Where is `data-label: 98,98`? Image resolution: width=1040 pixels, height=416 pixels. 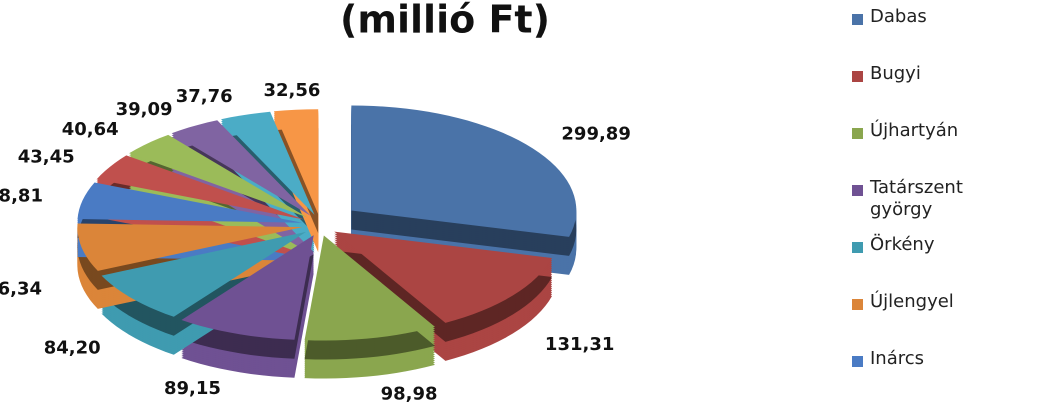
data-label: 98,98 is located at coordinates (409, 394).